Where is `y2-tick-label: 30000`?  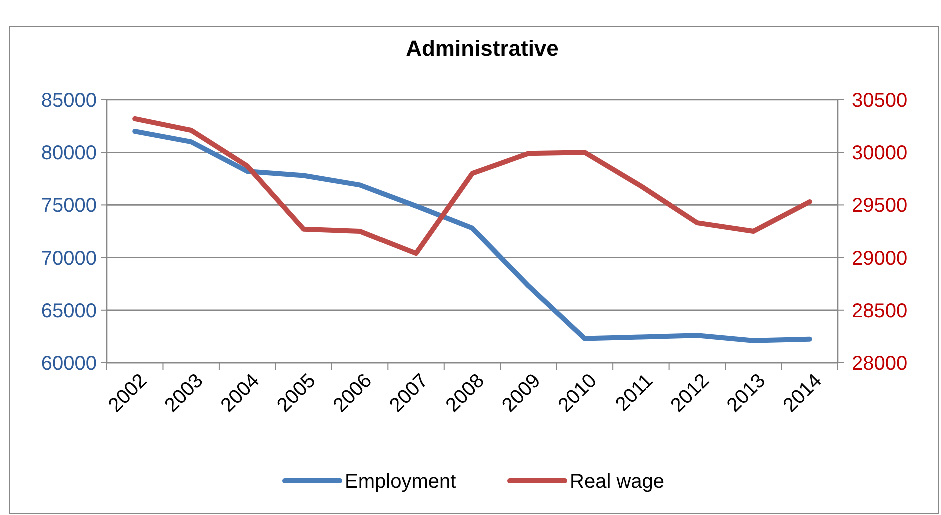 y2-tick-label: 30000 is located at coordinates (880, 153).